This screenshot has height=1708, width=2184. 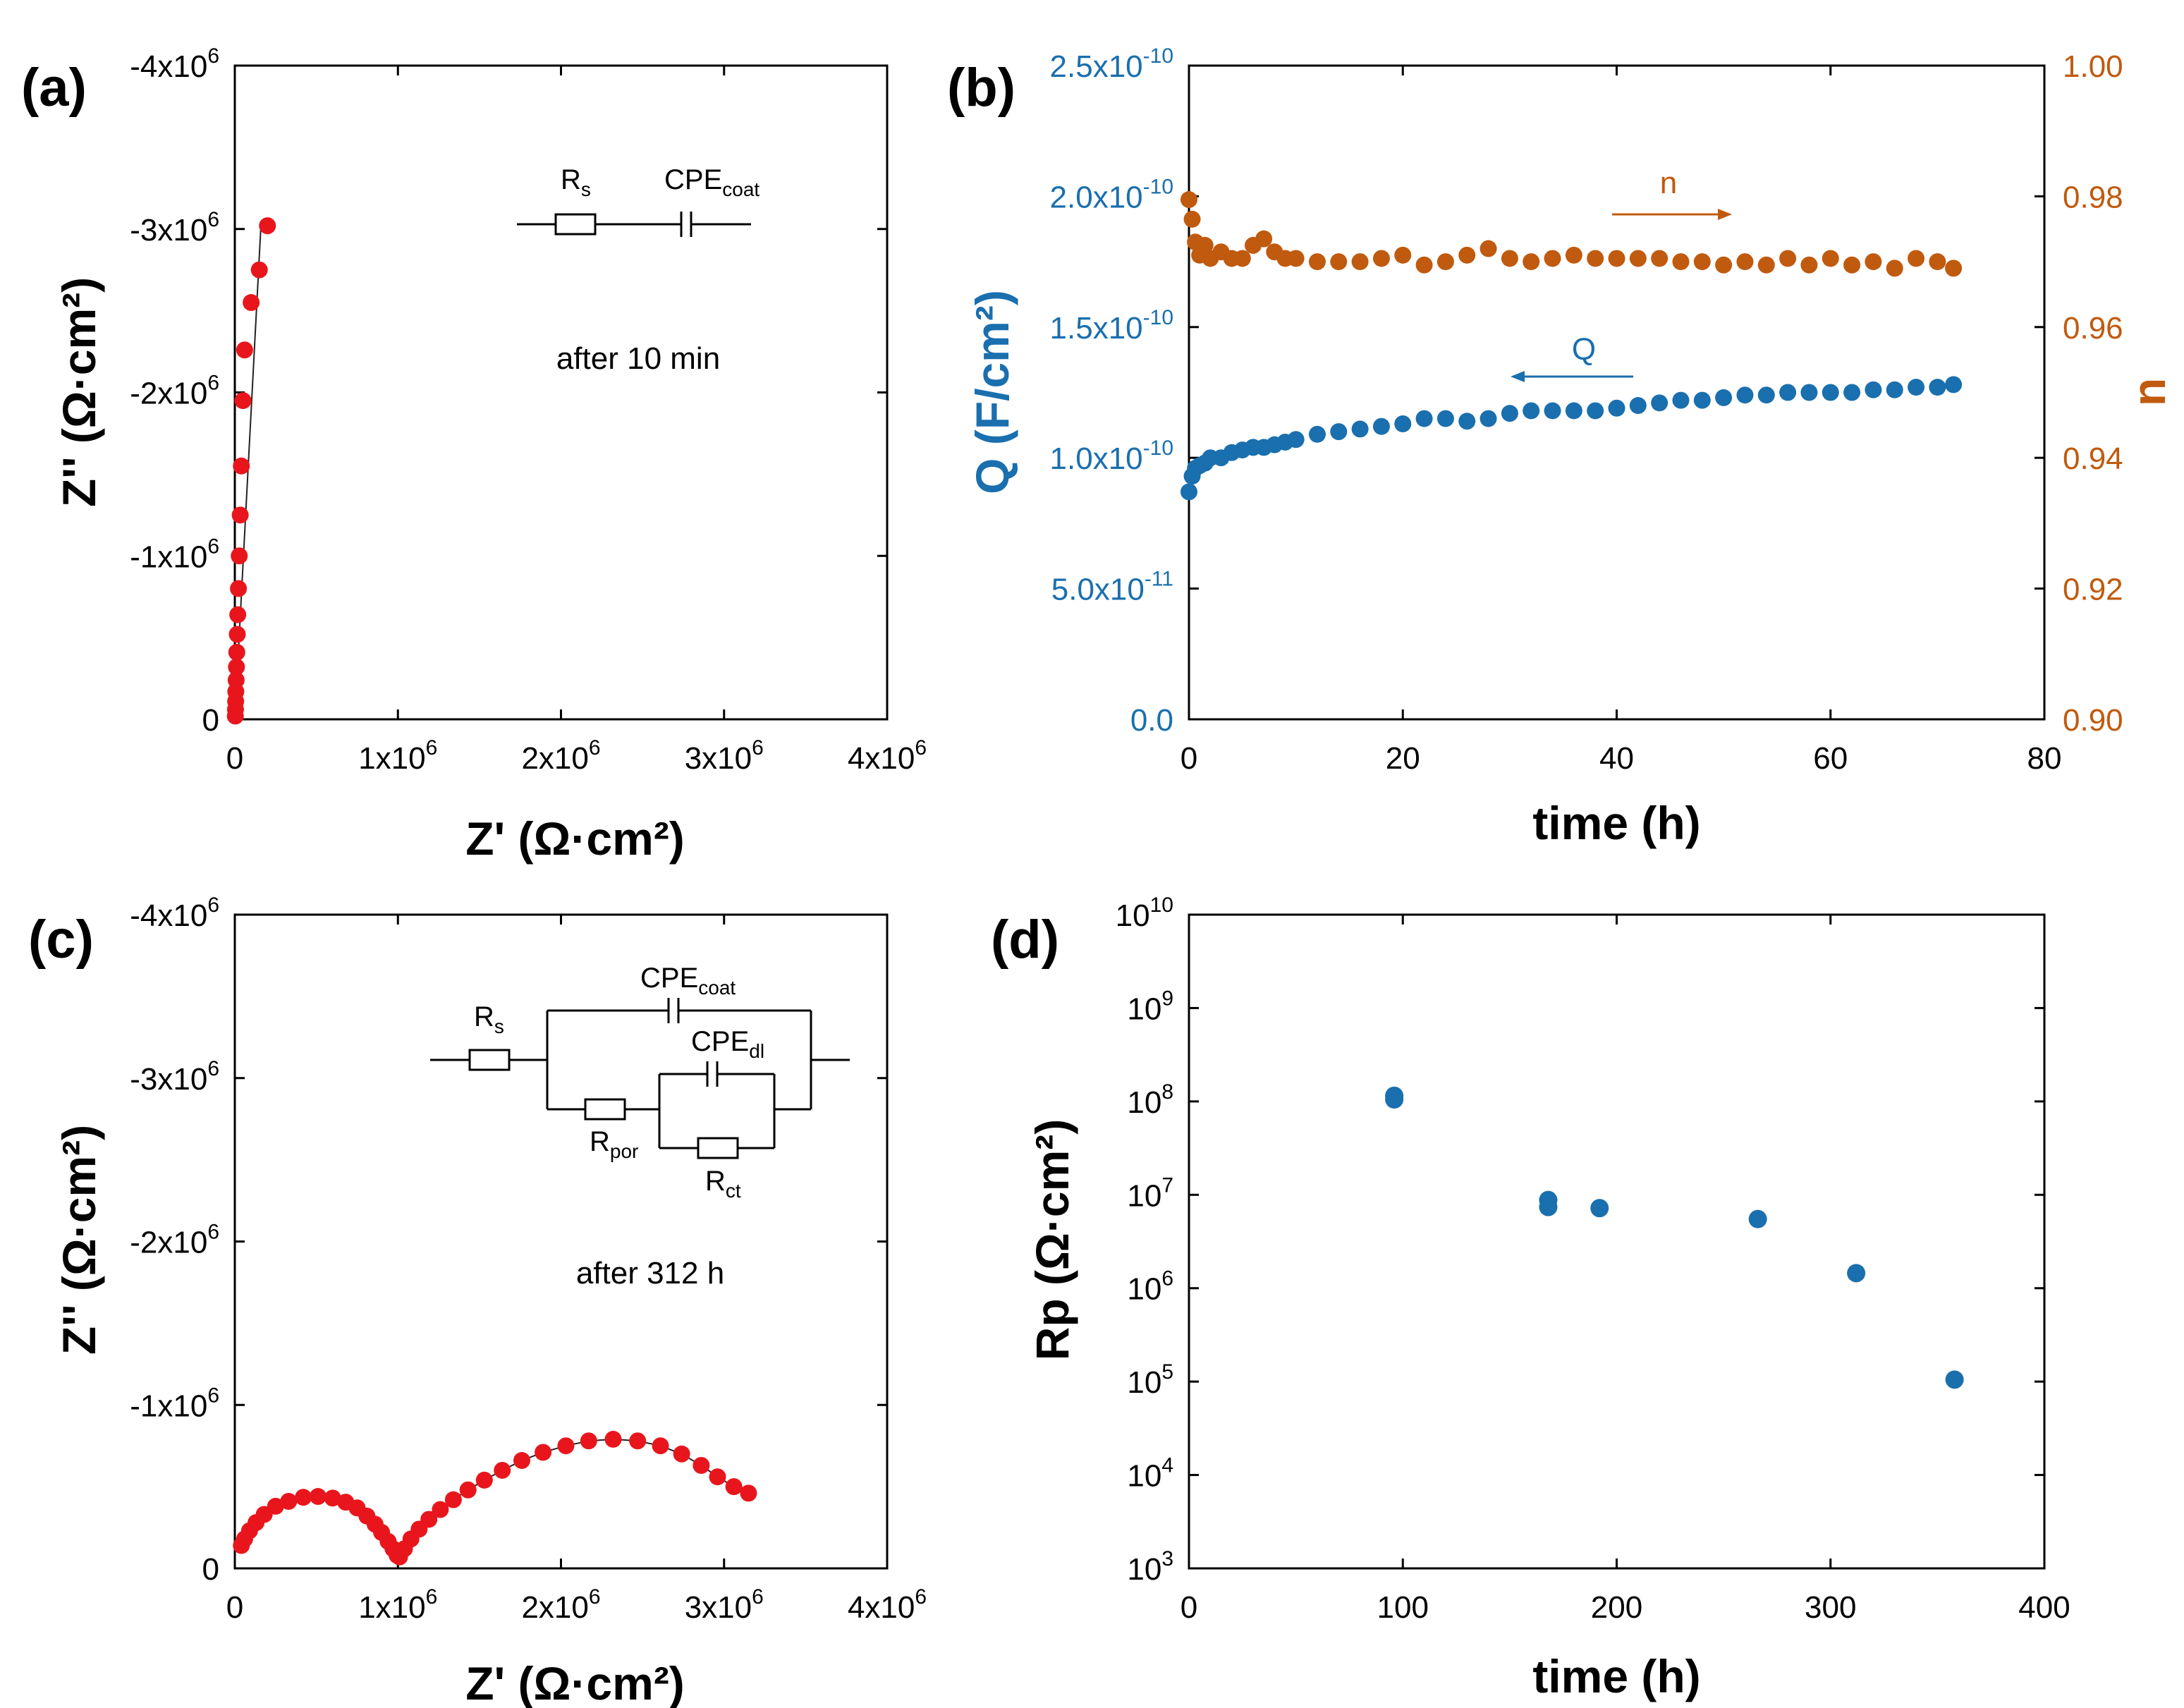 What do you see at coordinates (79, 1240) in the screenshot?
I see `y-axis-label-c: Z'' (Ω·cm²)` at bounding box center [79, 1240].